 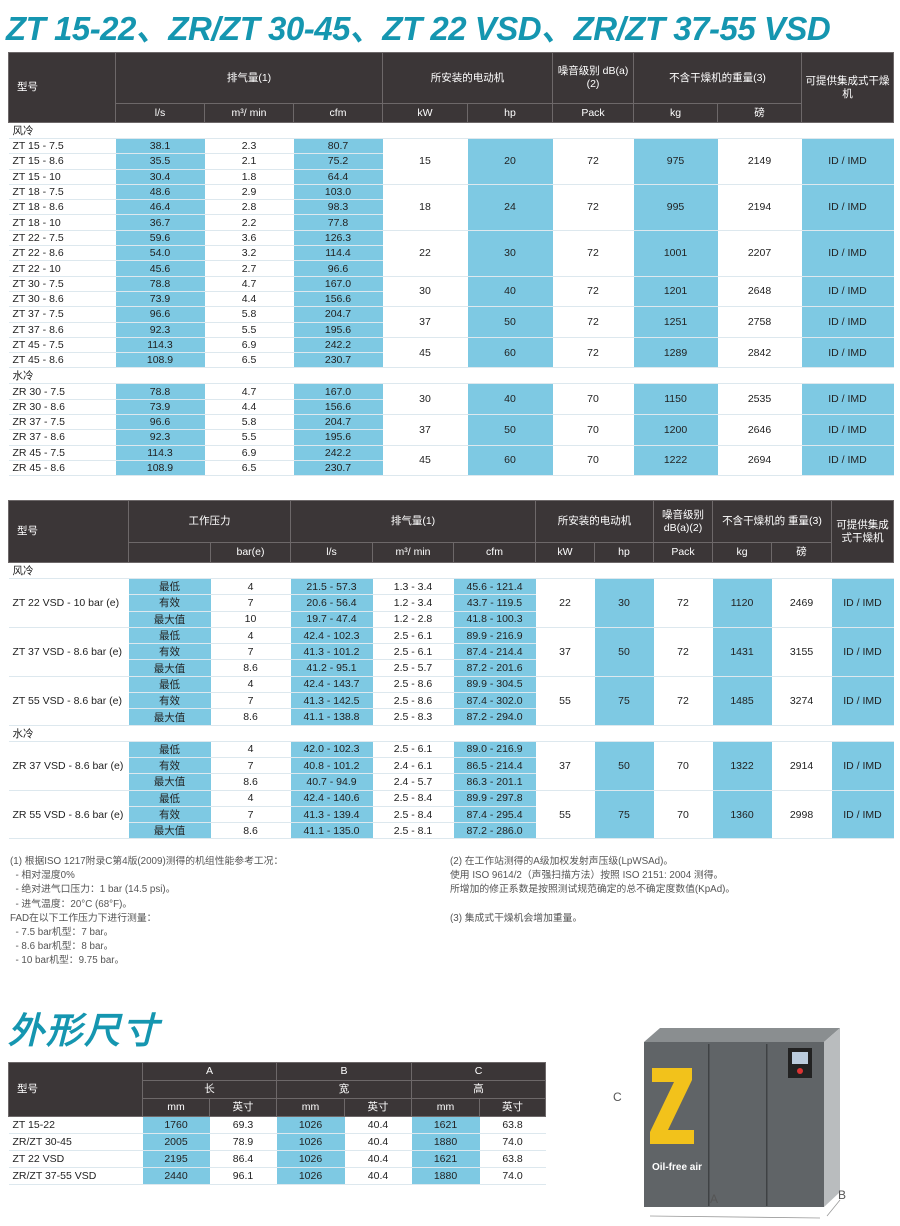 I want to click on model-name: ZT 22 - 10, so click(x=62, y=268).